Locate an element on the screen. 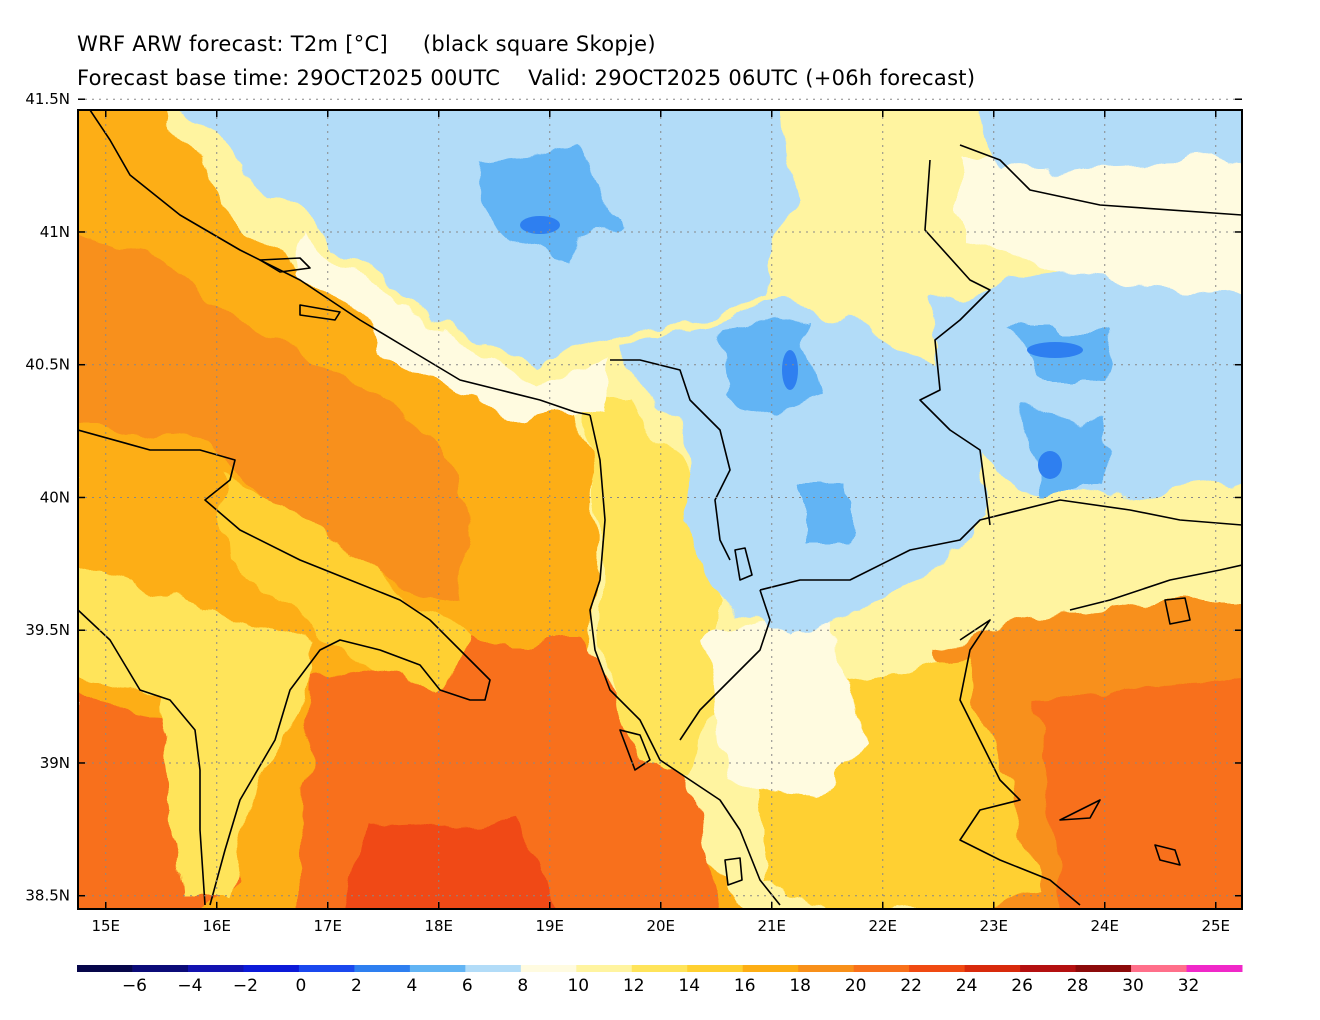 This screenshot has height=1020, width=1320. field-cold-bosnia is located at coordinates (486, 235).